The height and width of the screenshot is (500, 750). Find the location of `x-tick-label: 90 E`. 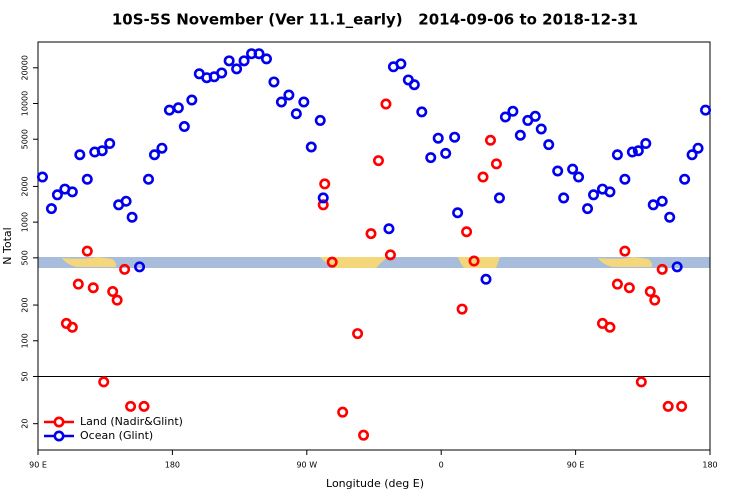

x-tick-label: 90 E is located at coordinates (576, 465).